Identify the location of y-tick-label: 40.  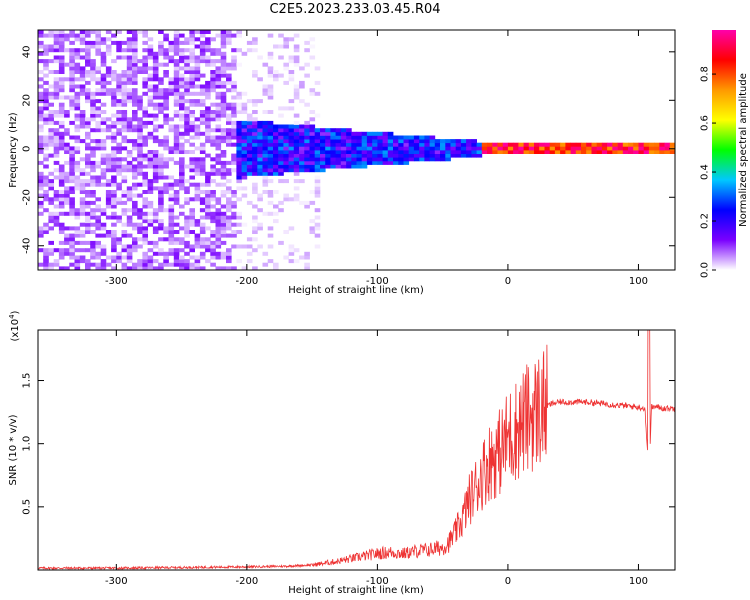
(27, 51).